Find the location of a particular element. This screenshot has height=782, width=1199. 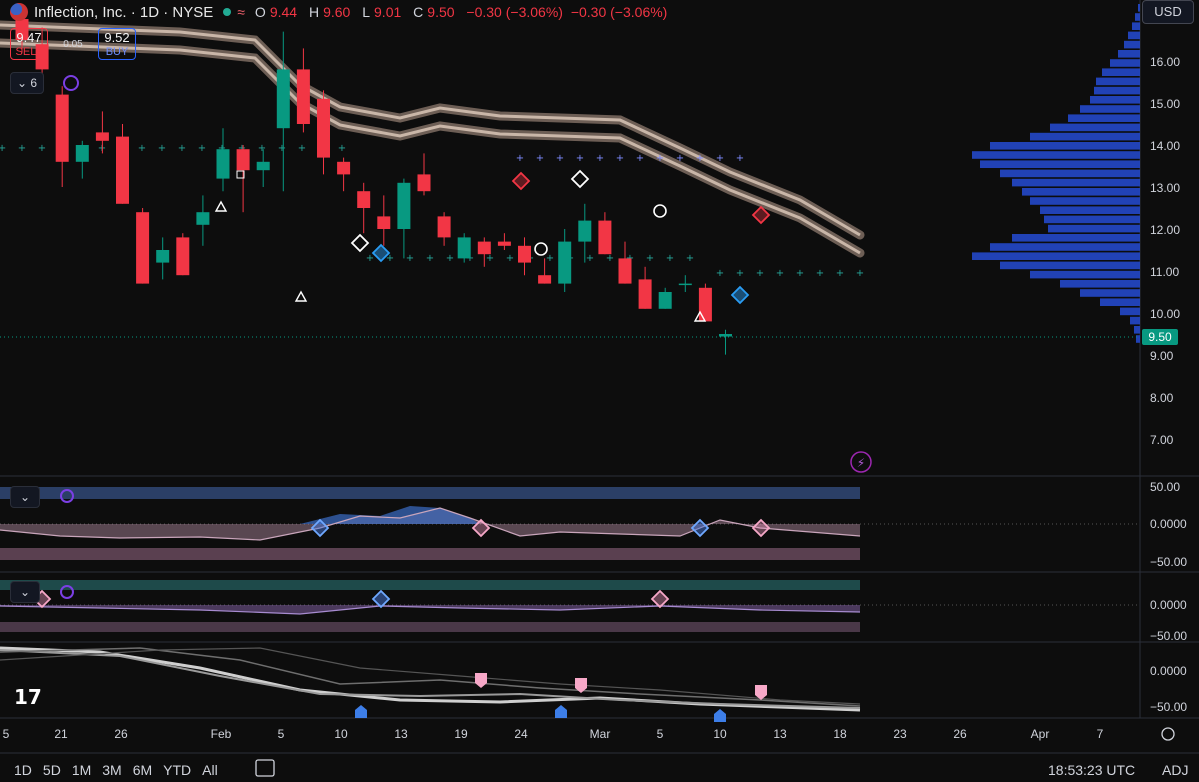

buy-flag-marker is located at coordinates (561, 711).